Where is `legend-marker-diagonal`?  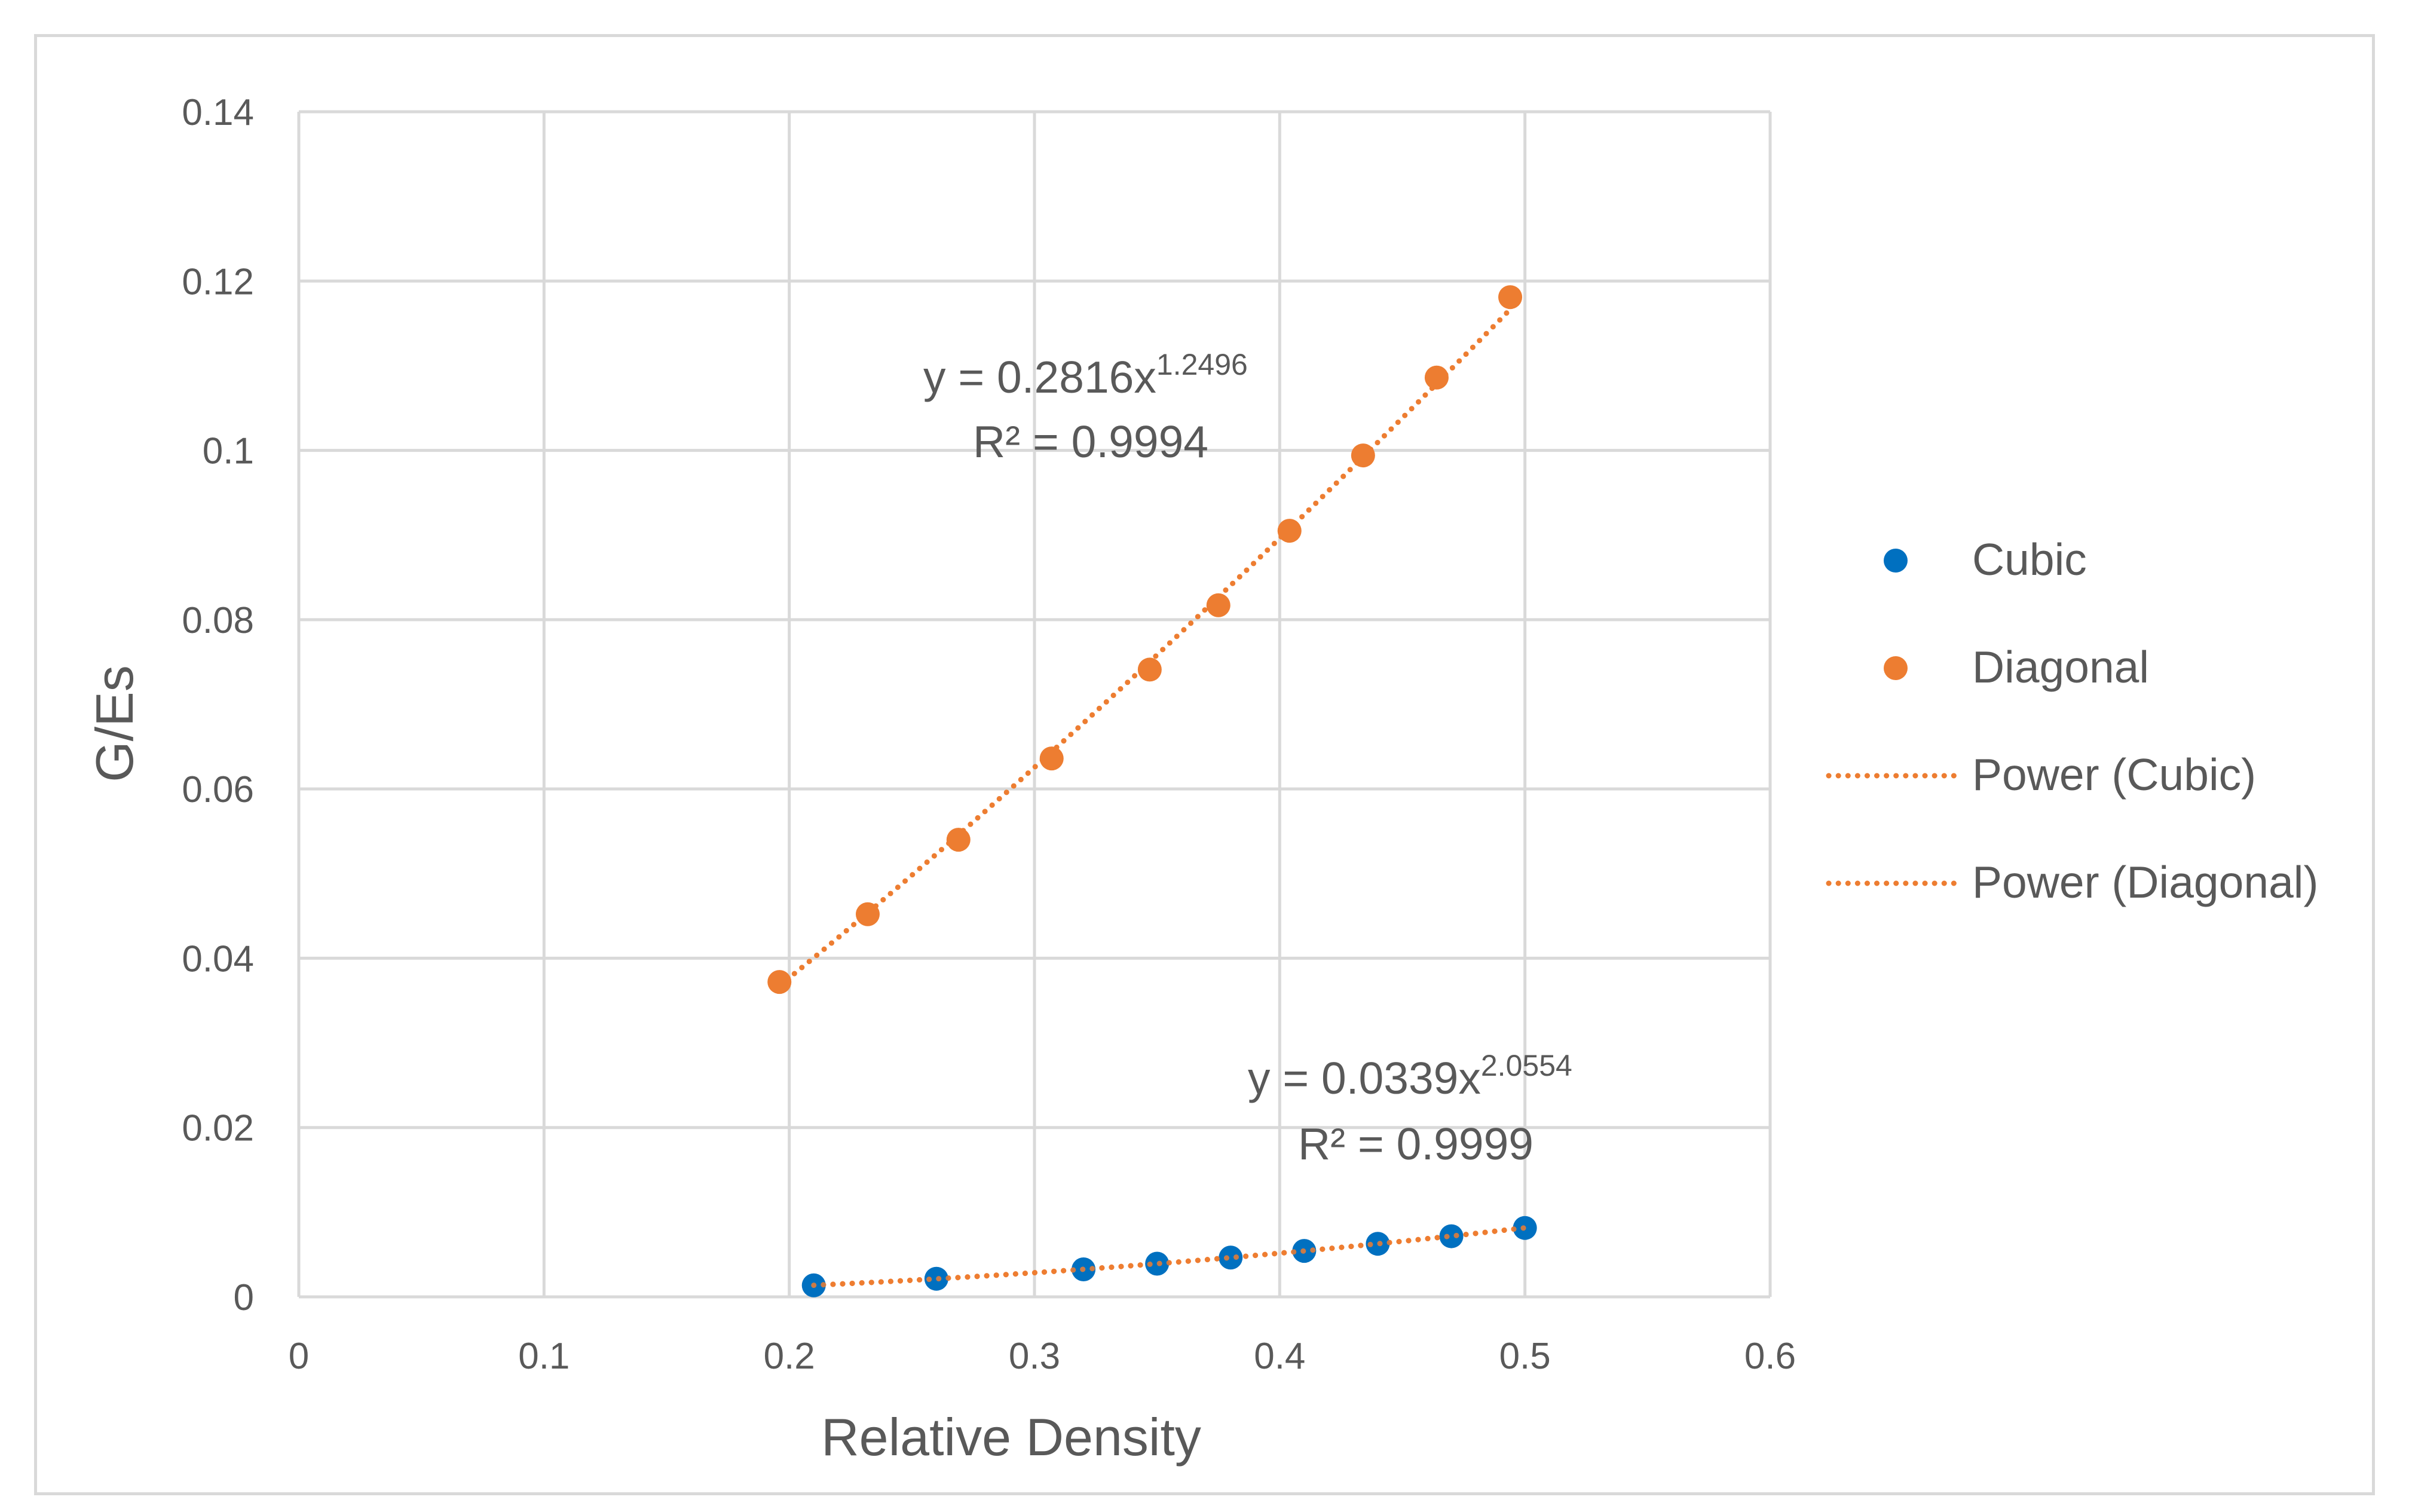 legend-marker-diagonal is located at coordinates (1896, 668).